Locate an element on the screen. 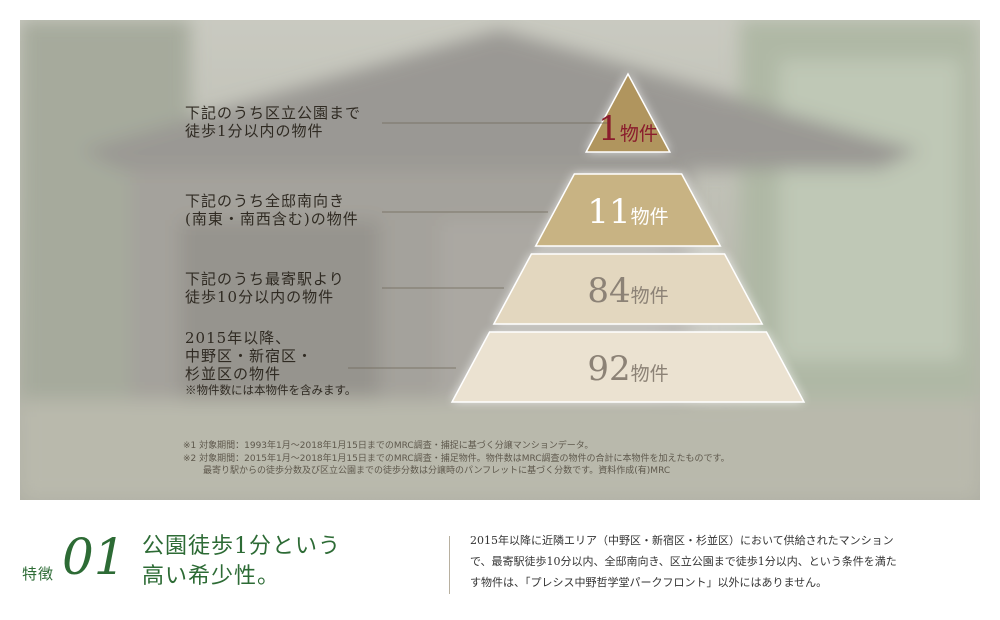 This screenshot has width=1000, height=620. tier-label-4: 2015年以降、 中野区・新宿区・ 杉並区の物件 ※物件数には本物件を含みます。 is located at coordinates (270, 363).